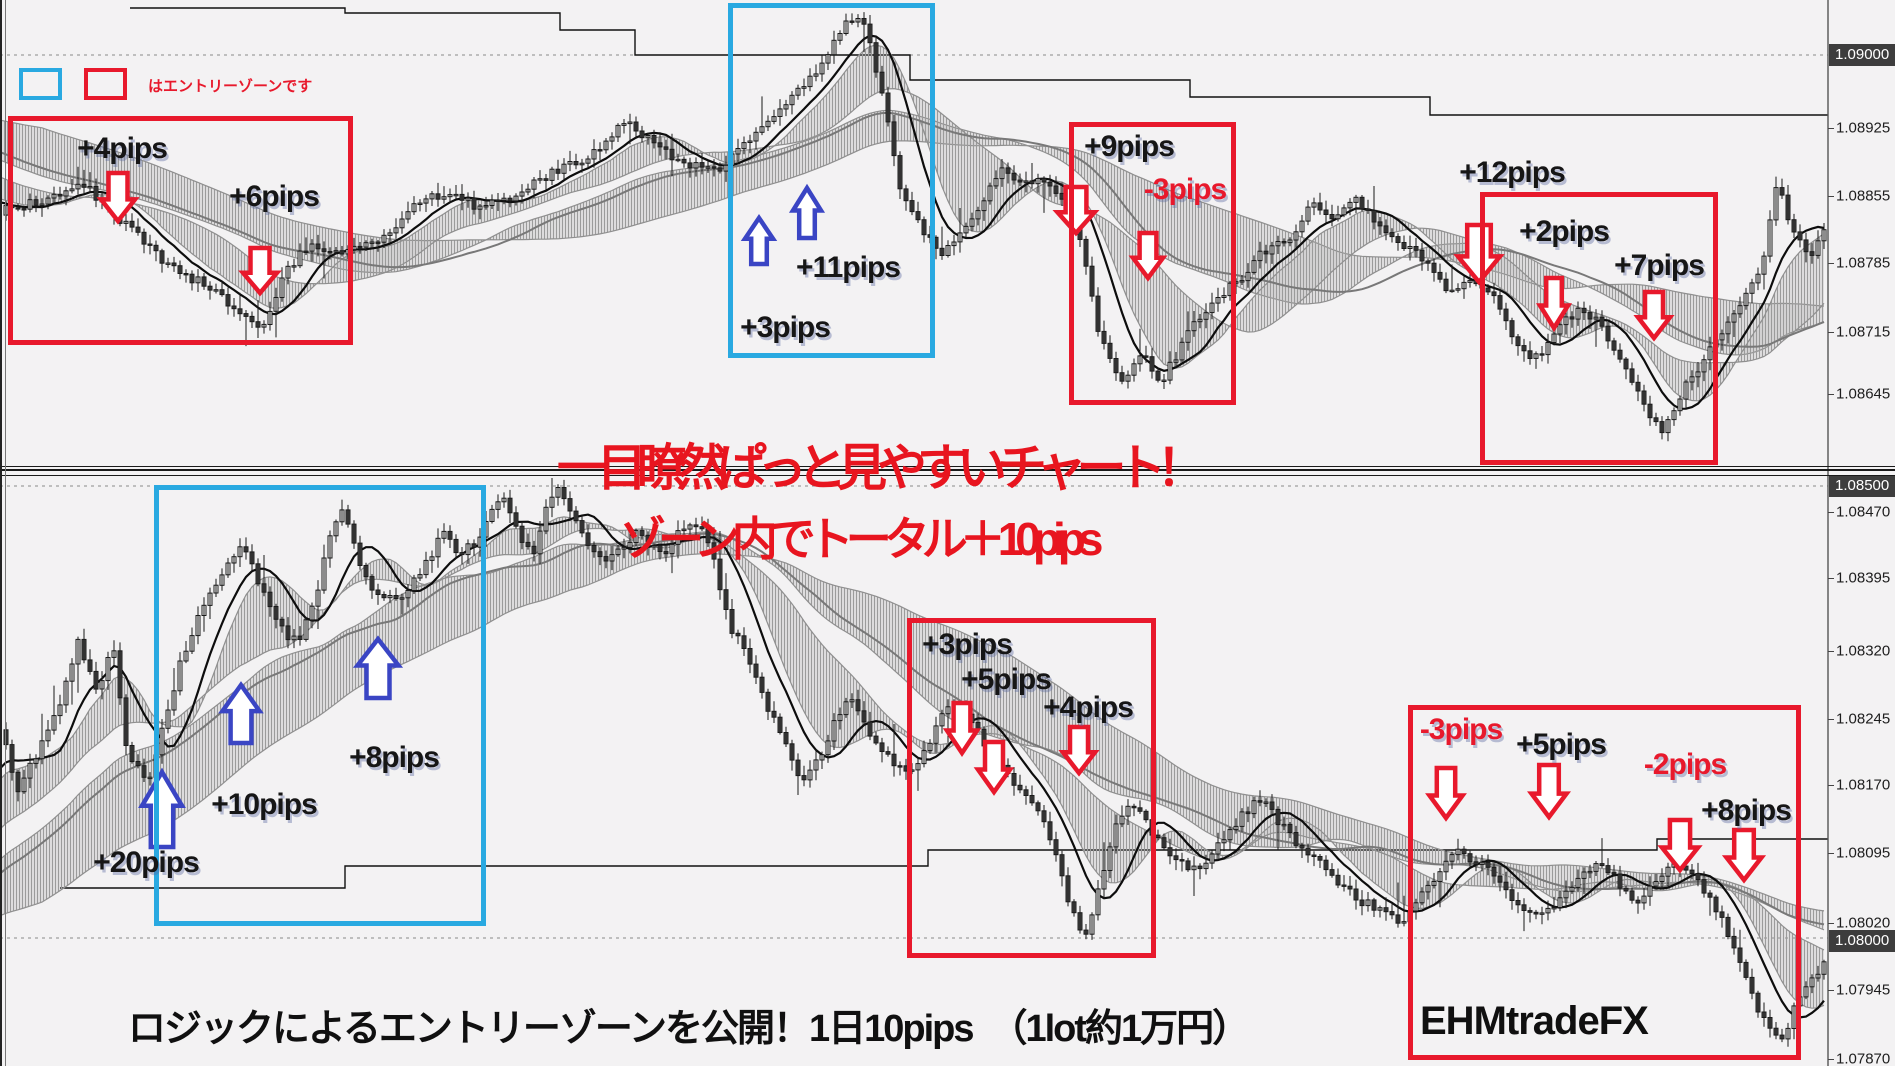 The image size is (1895, 1066). Describe the element at coordinates (1862, 941) in the screenshot. I see `price-axis-label: 1.08000` at that location.